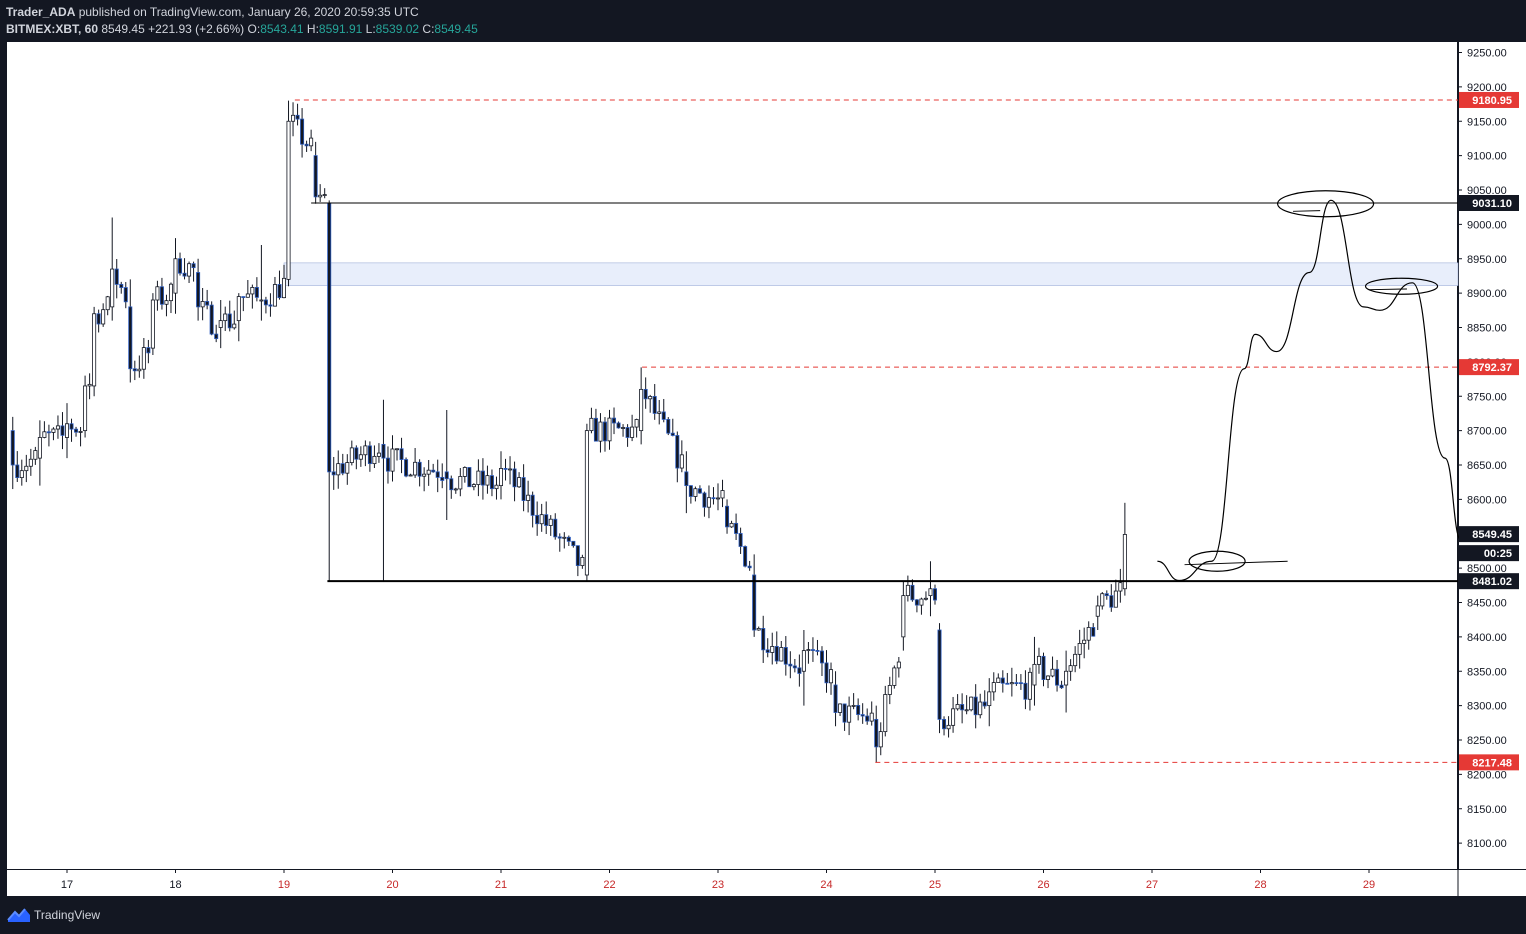 This screenshot has height=934, width=1526. Describe the element at coordinates (1489, 367) in the screenshot. I see `price-label-tag: 8792.37` at that location.